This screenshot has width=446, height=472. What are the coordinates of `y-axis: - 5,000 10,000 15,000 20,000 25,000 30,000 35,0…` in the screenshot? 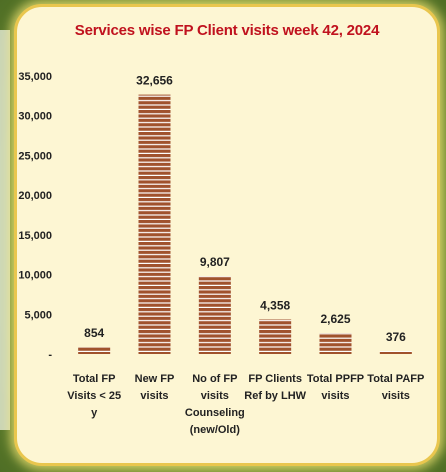 It's located at (35, 216).